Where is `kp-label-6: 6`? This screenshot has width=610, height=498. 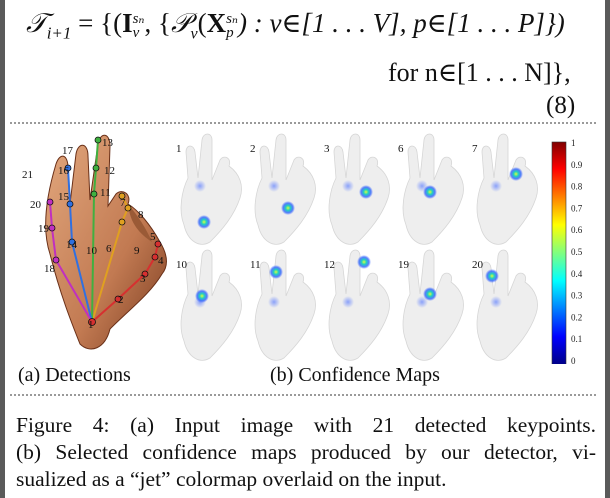 kp-label-6: 6 is located at coordinates (109, 249).